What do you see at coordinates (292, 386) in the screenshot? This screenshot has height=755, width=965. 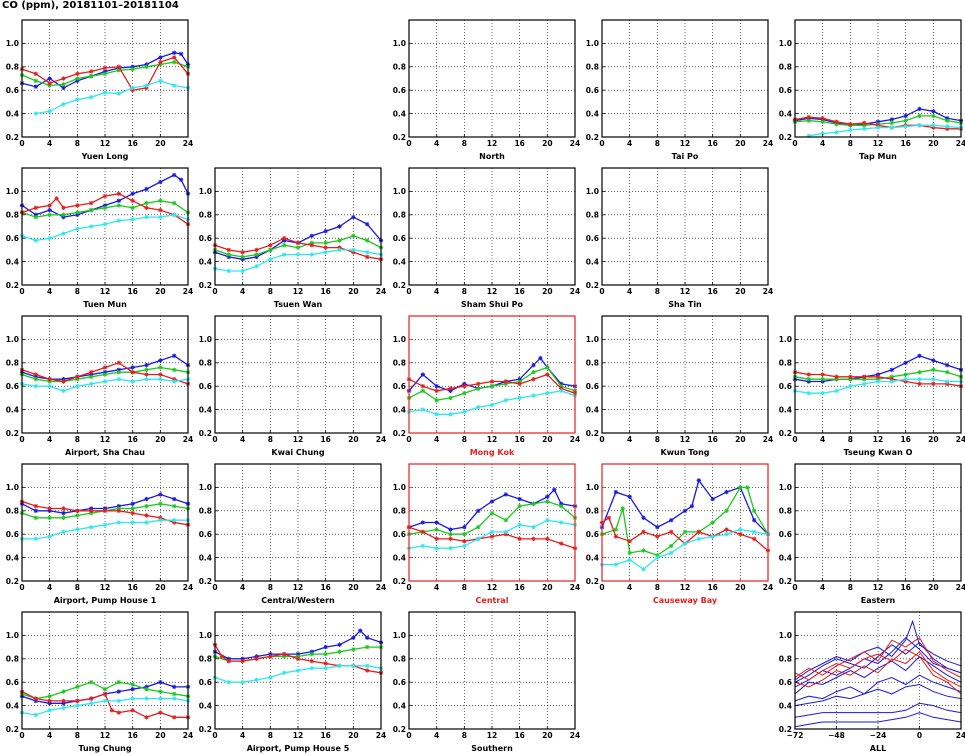 I see `panel-kwai-chung: 0 4 8 12 16 20 24 0.2 0.4 0.6 0.8 1.0 Kwai Chung` at bounding box center [292, 386].